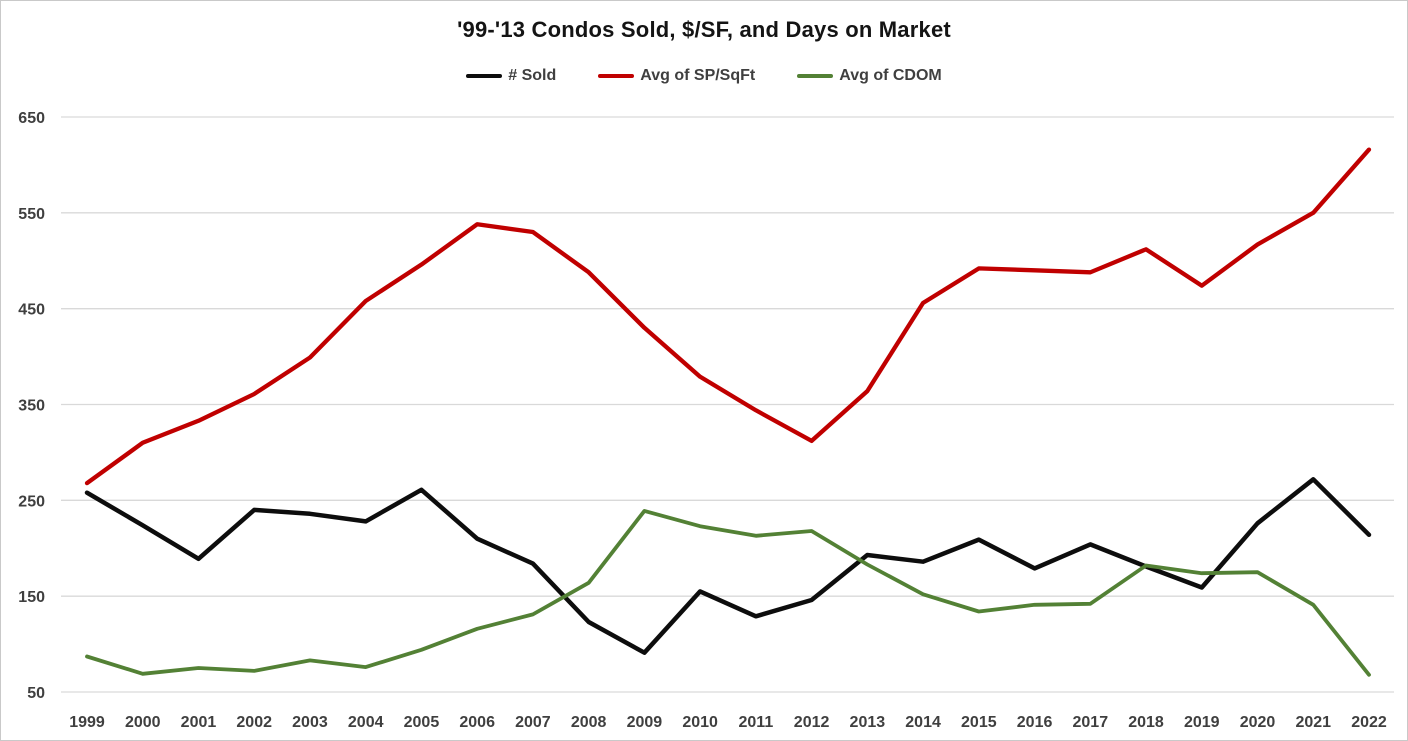  I want to click on x-axis-tick-label: 2015, so click(979, 722).